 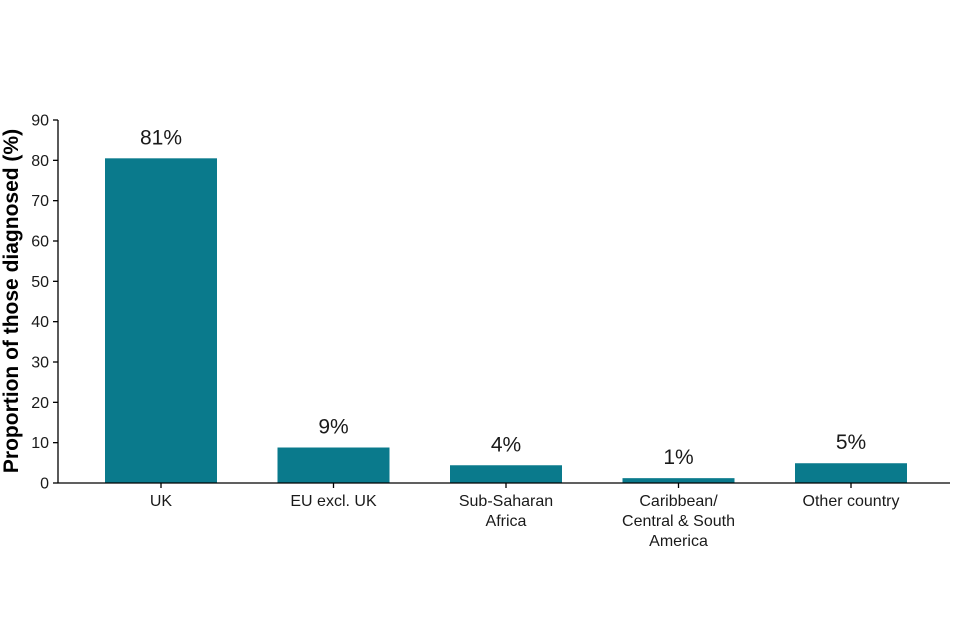 What do you see at coordinates (333, 501) in the screenshot?
I see `x-tick-label: EU excl. UK` at bounding box center [333, 501].